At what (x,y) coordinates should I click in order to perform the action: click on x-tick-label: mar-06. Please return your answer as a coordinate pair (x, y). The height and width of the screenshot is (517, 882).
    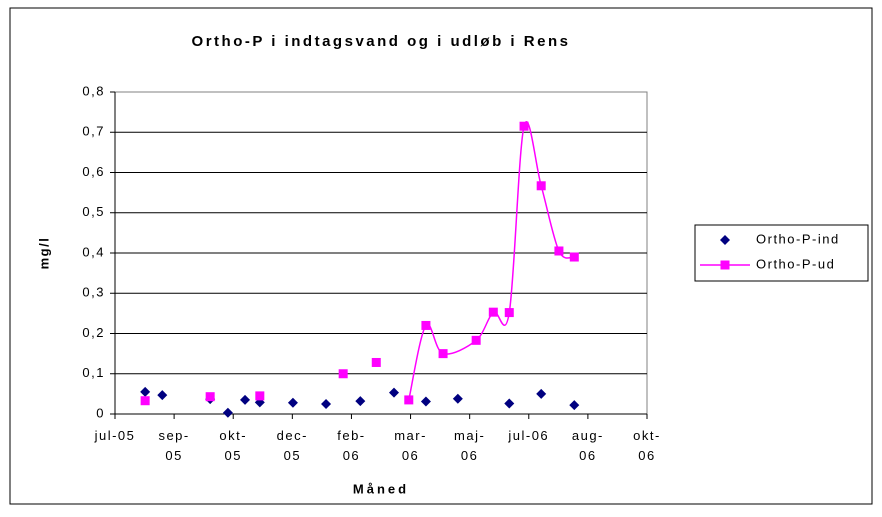
    Looking at the image, I should click on (410, 445).